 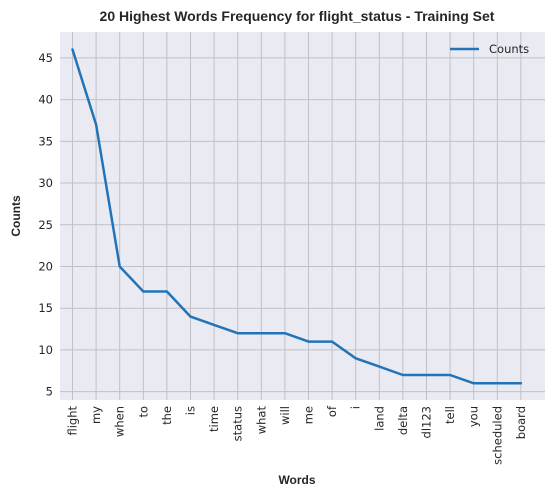 I want to click on x-tick-label: what, so click(x=261, y=420).